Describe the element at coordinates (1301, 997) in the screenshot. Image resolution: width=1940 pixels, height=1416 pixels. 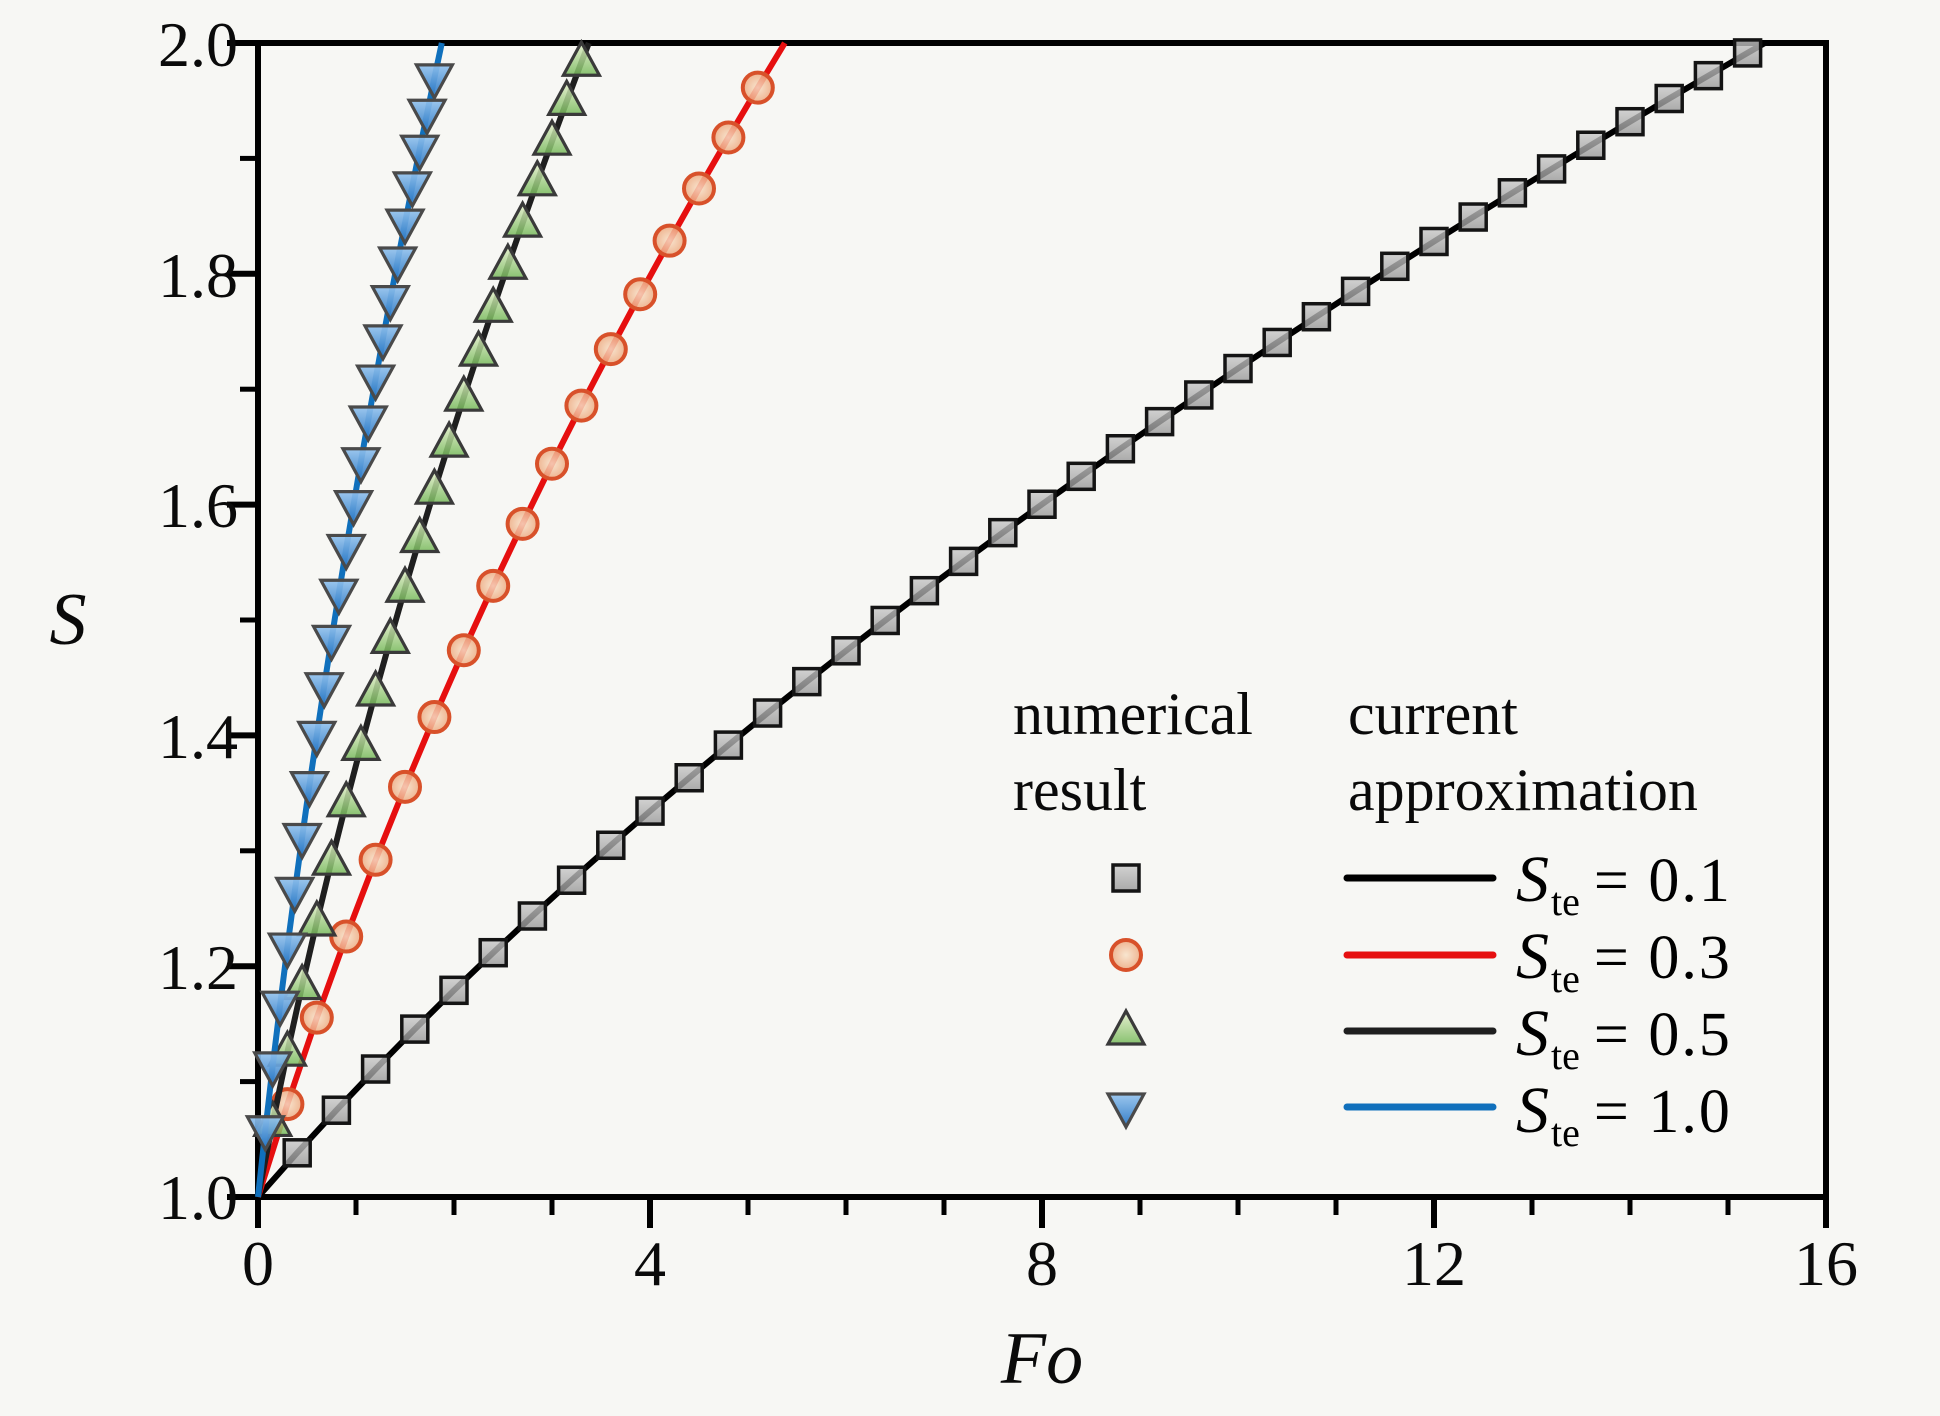
I see `legend-symbols` at that location.